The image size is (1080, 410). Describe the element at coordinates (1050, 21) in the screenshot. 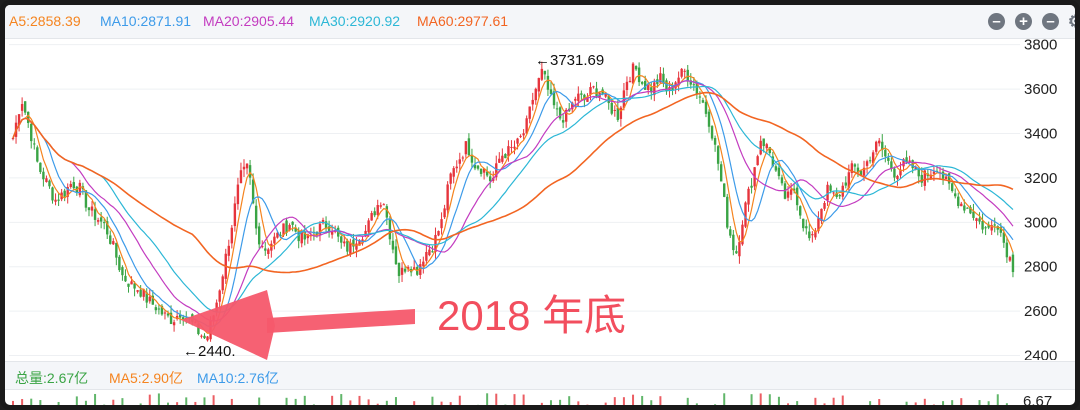

I see `collapse-icon: –` at that location.